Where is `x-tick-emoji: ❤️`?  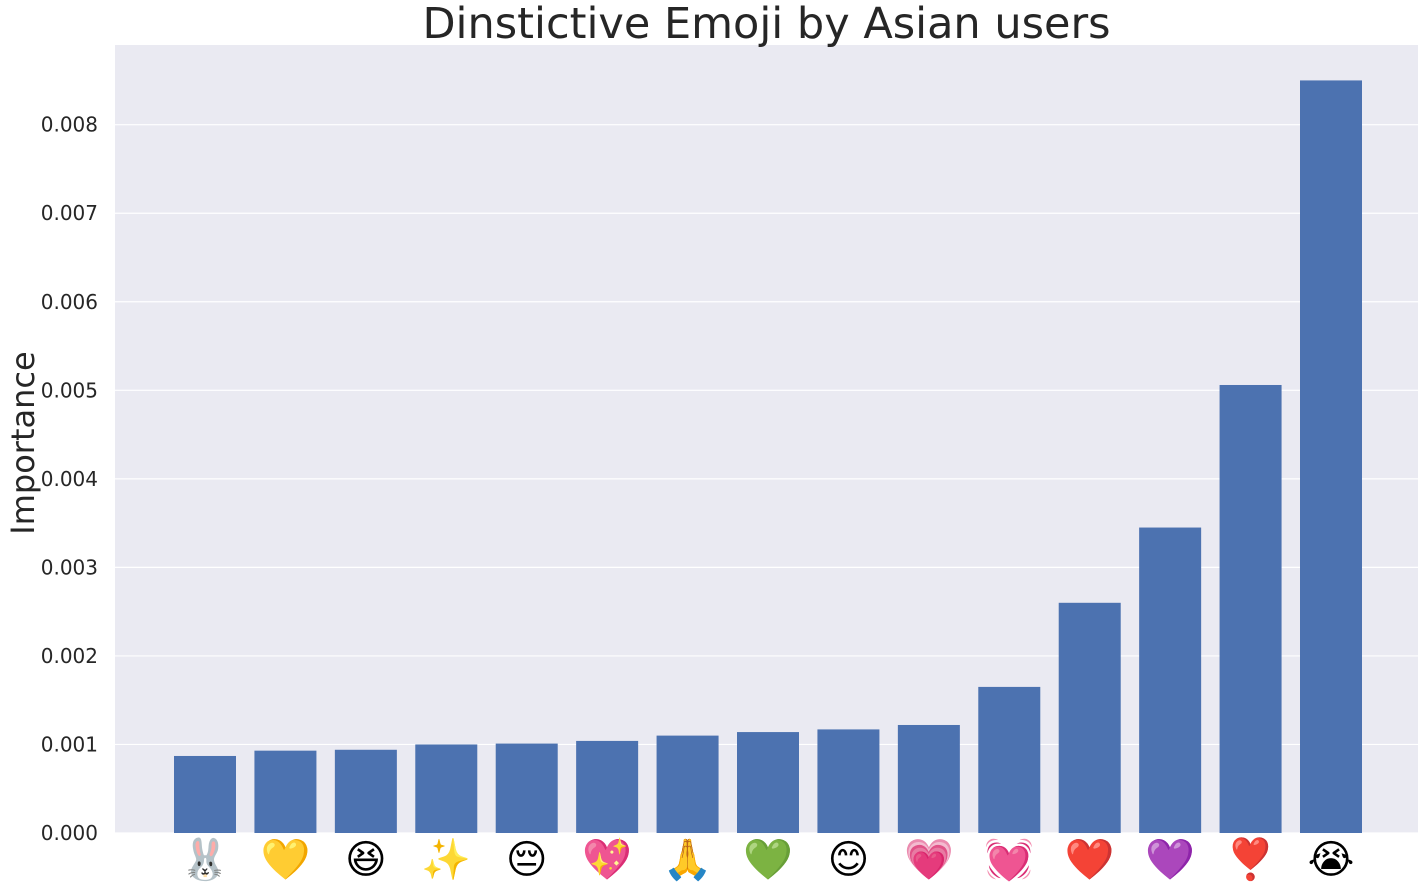 x-tick-emoji: ❤️ is located at coordinates (1090, 860).